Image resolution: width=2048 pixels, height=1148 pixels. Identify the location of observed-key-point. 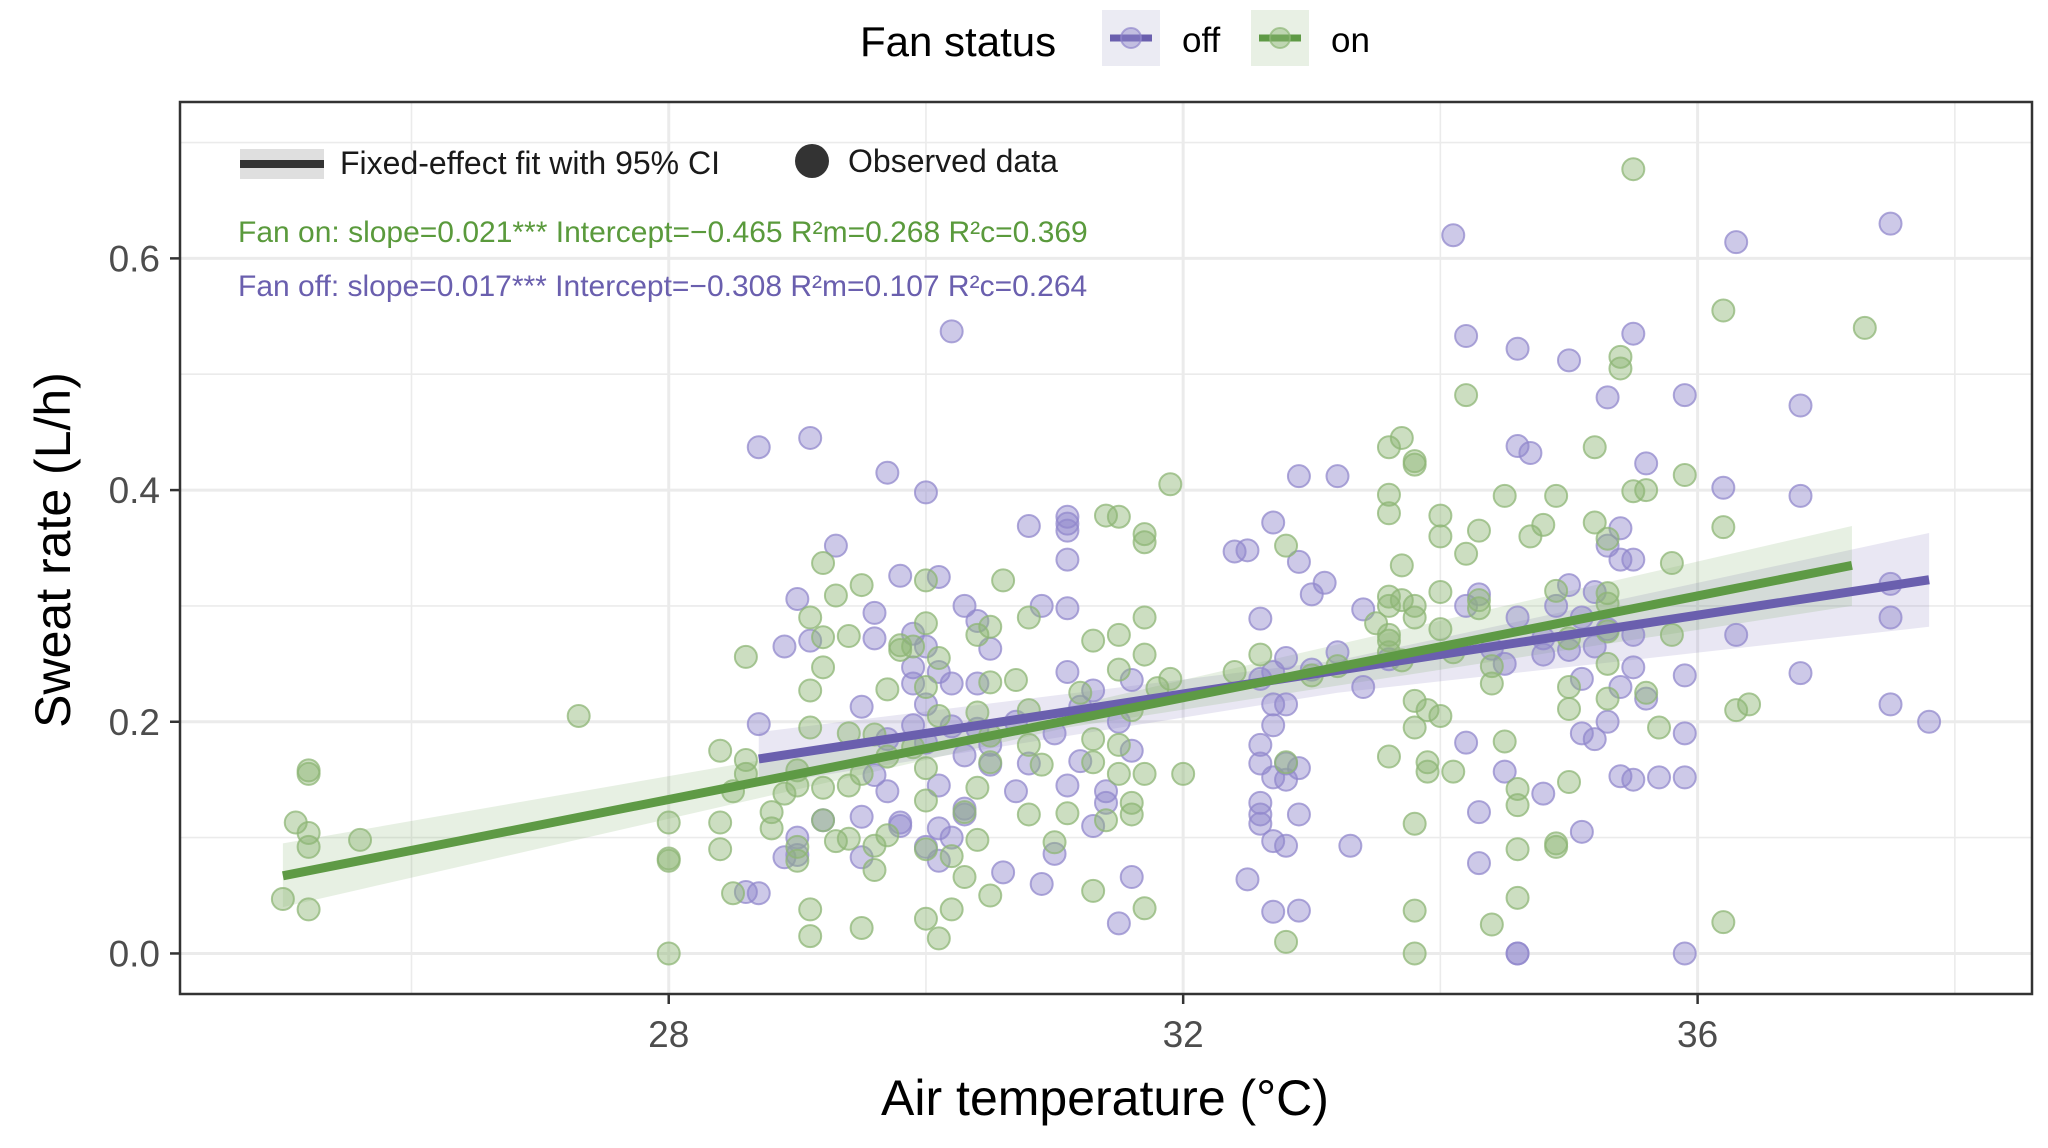
(812, 161).